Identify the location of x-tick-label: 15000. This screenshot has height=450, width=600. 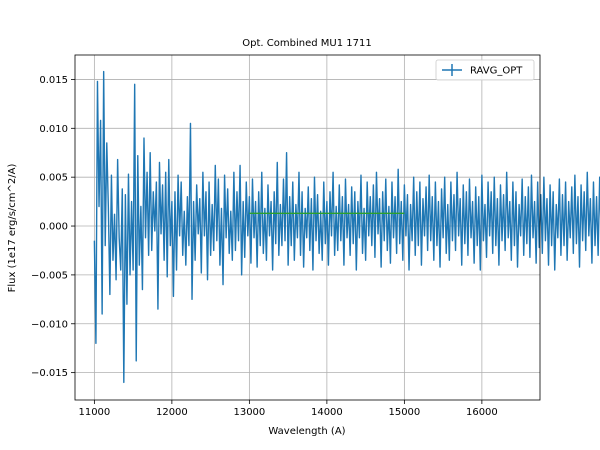
(404, 412).